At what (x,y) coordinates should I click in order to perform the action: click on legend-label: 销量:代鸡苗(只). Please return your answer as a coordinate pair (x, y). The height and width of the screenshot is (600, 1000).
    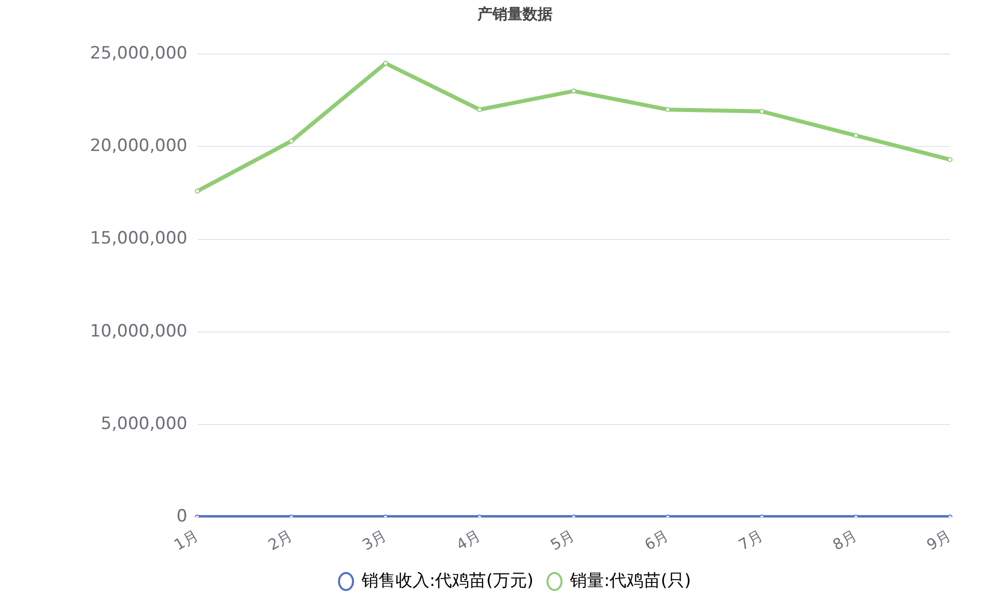
    Looking at the image, I should click on (630, 580).